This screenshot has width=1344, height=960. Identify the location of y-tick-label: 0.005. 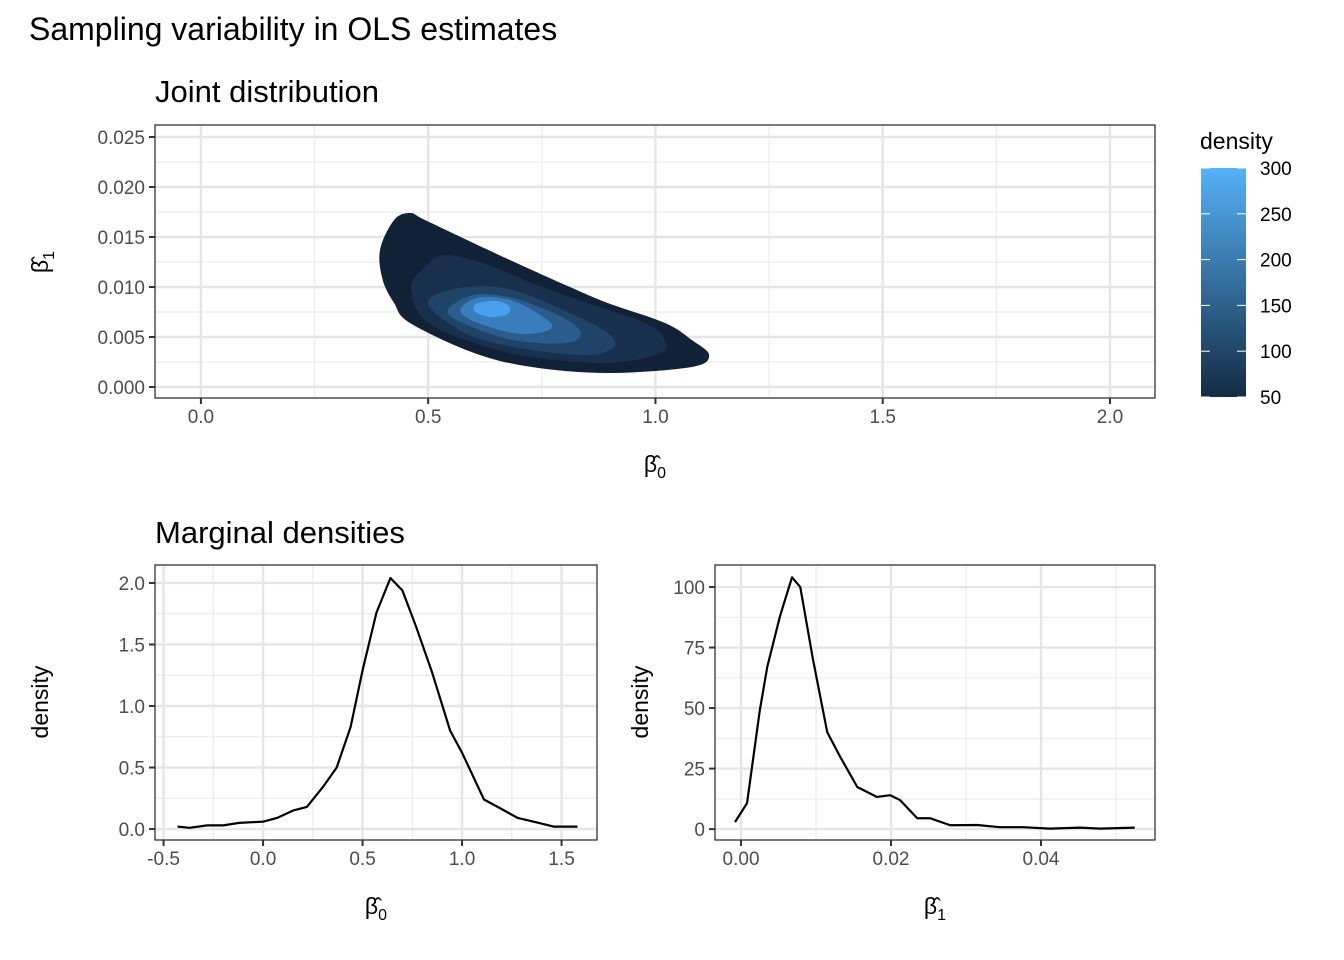
(121, 338).